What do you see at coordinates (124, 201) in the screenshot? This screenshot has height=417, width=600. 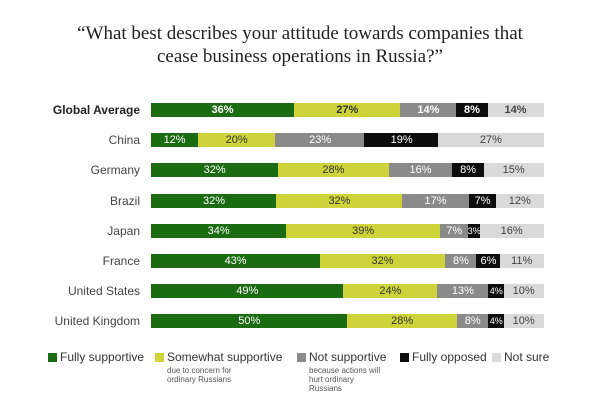 I see `category-label-brazil: Brazil` at bounding box center [124, 201].